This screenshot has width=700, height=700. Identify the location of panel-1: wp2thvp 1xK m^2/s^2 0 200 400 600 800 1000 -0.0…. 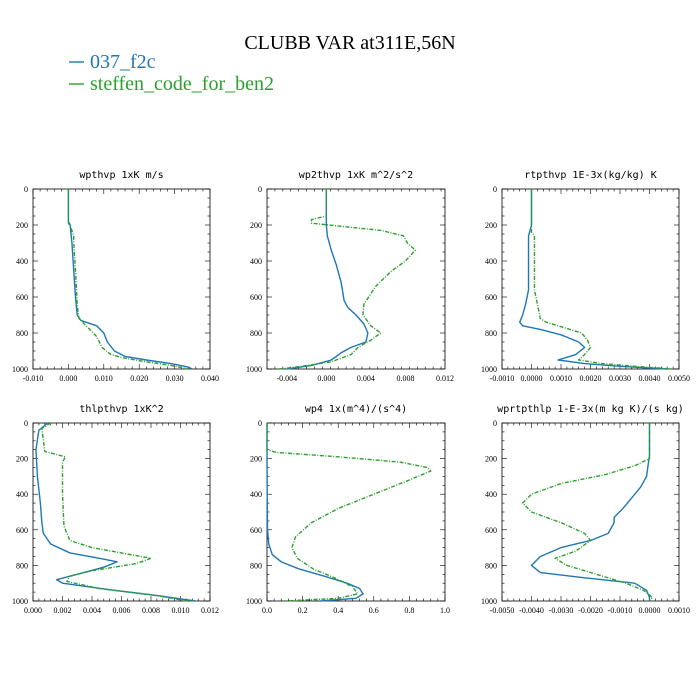
(350, 276).